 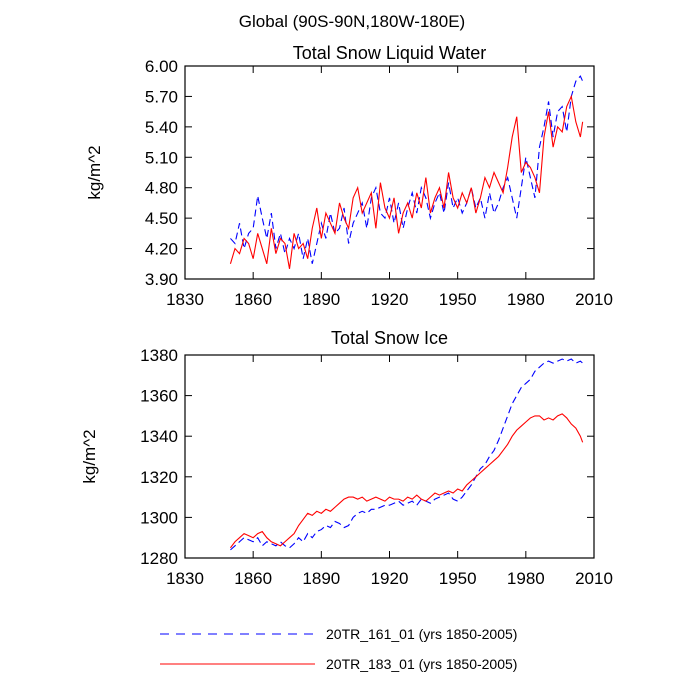 What do you see at coordinates (161, 279) in the screenshot?
I see `y-tick-label: 3.90` at bounding box center [161, 279].